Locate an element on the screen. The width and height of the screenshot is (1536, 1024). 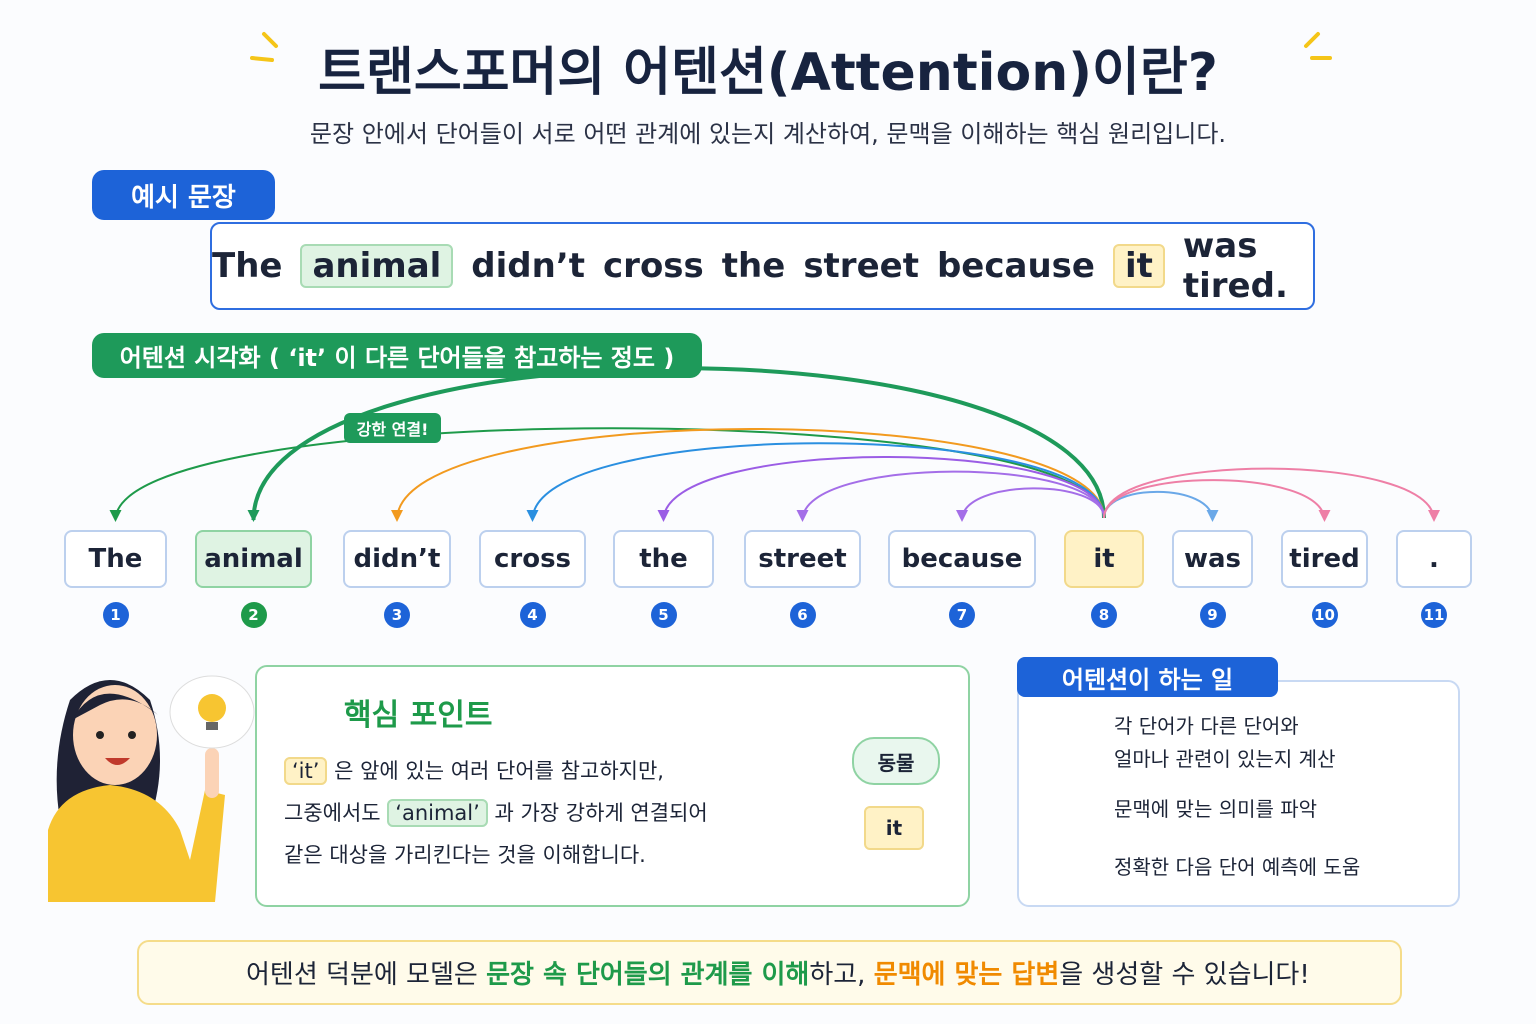
key-point-segment: ‘it’ is located at coordinates (306, 771).